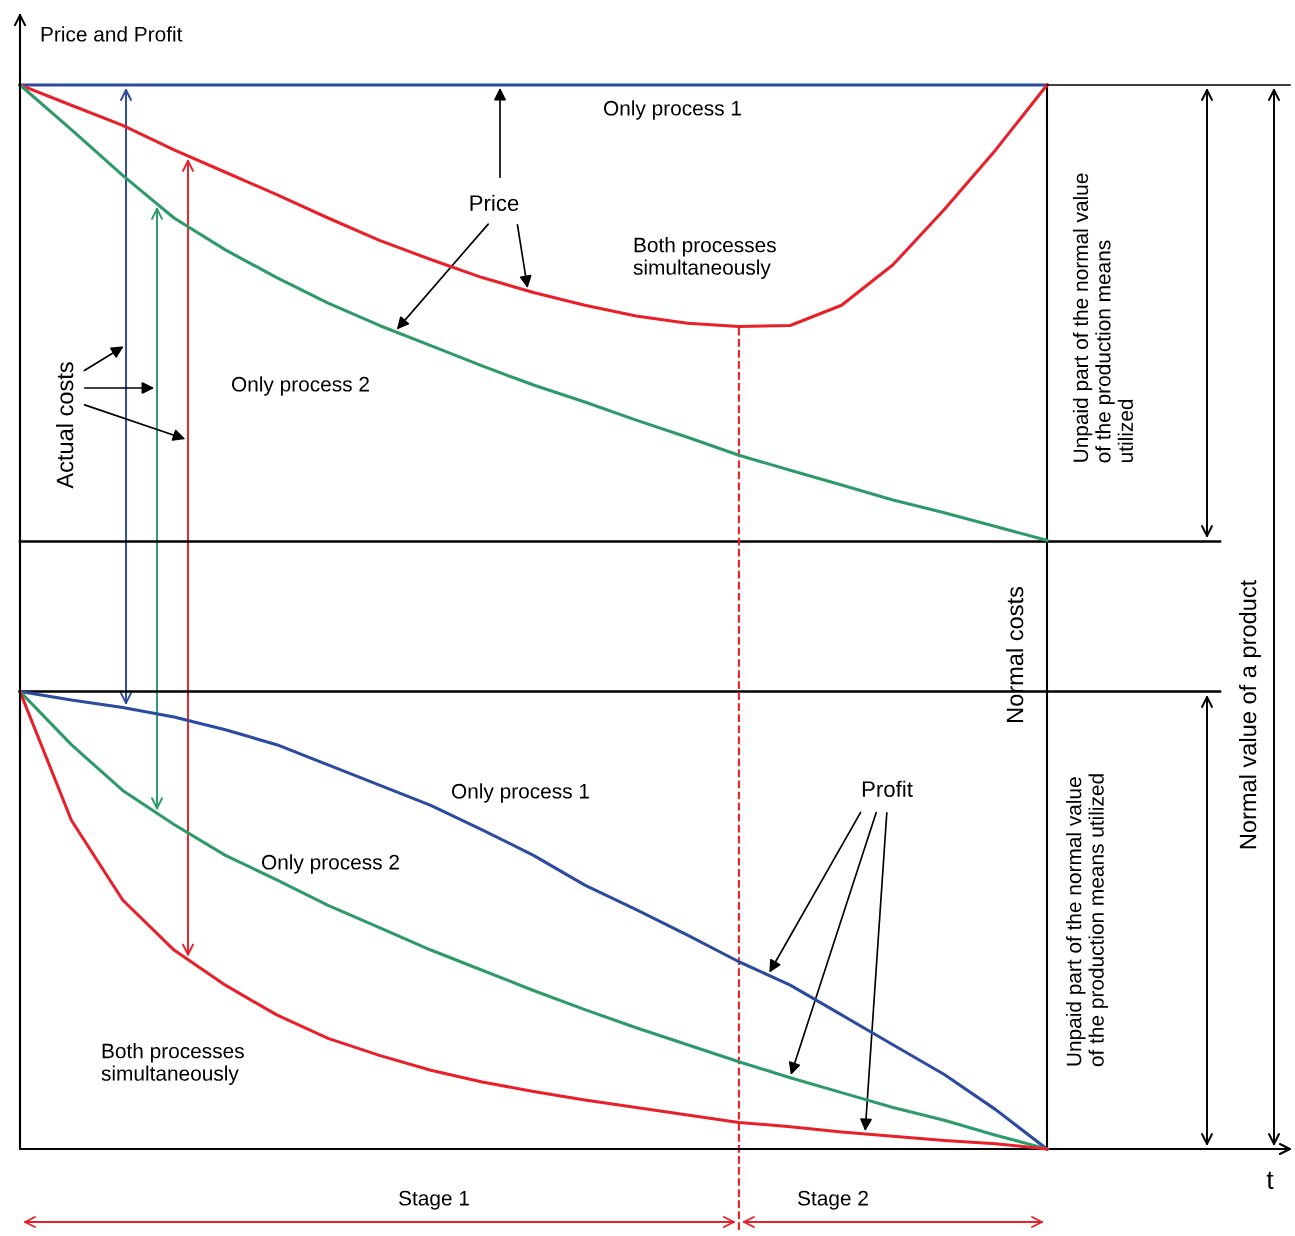  Describe the element at coordinates (434, 1200) in the screenshot. I see `text: Stage 1` at that location.